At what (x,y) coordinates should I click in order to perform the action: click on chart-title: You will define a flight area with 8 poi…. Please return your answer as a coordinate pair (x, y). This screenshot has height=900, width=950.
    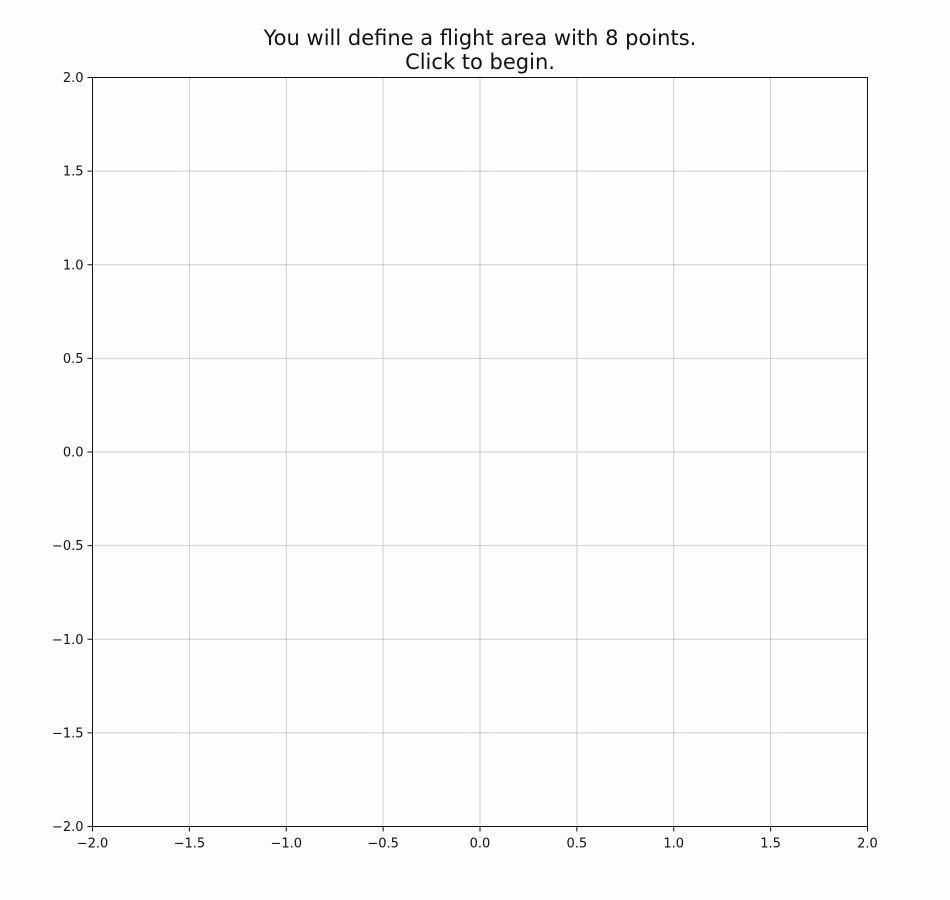
    Looking at the image, I should click on (480, 50).